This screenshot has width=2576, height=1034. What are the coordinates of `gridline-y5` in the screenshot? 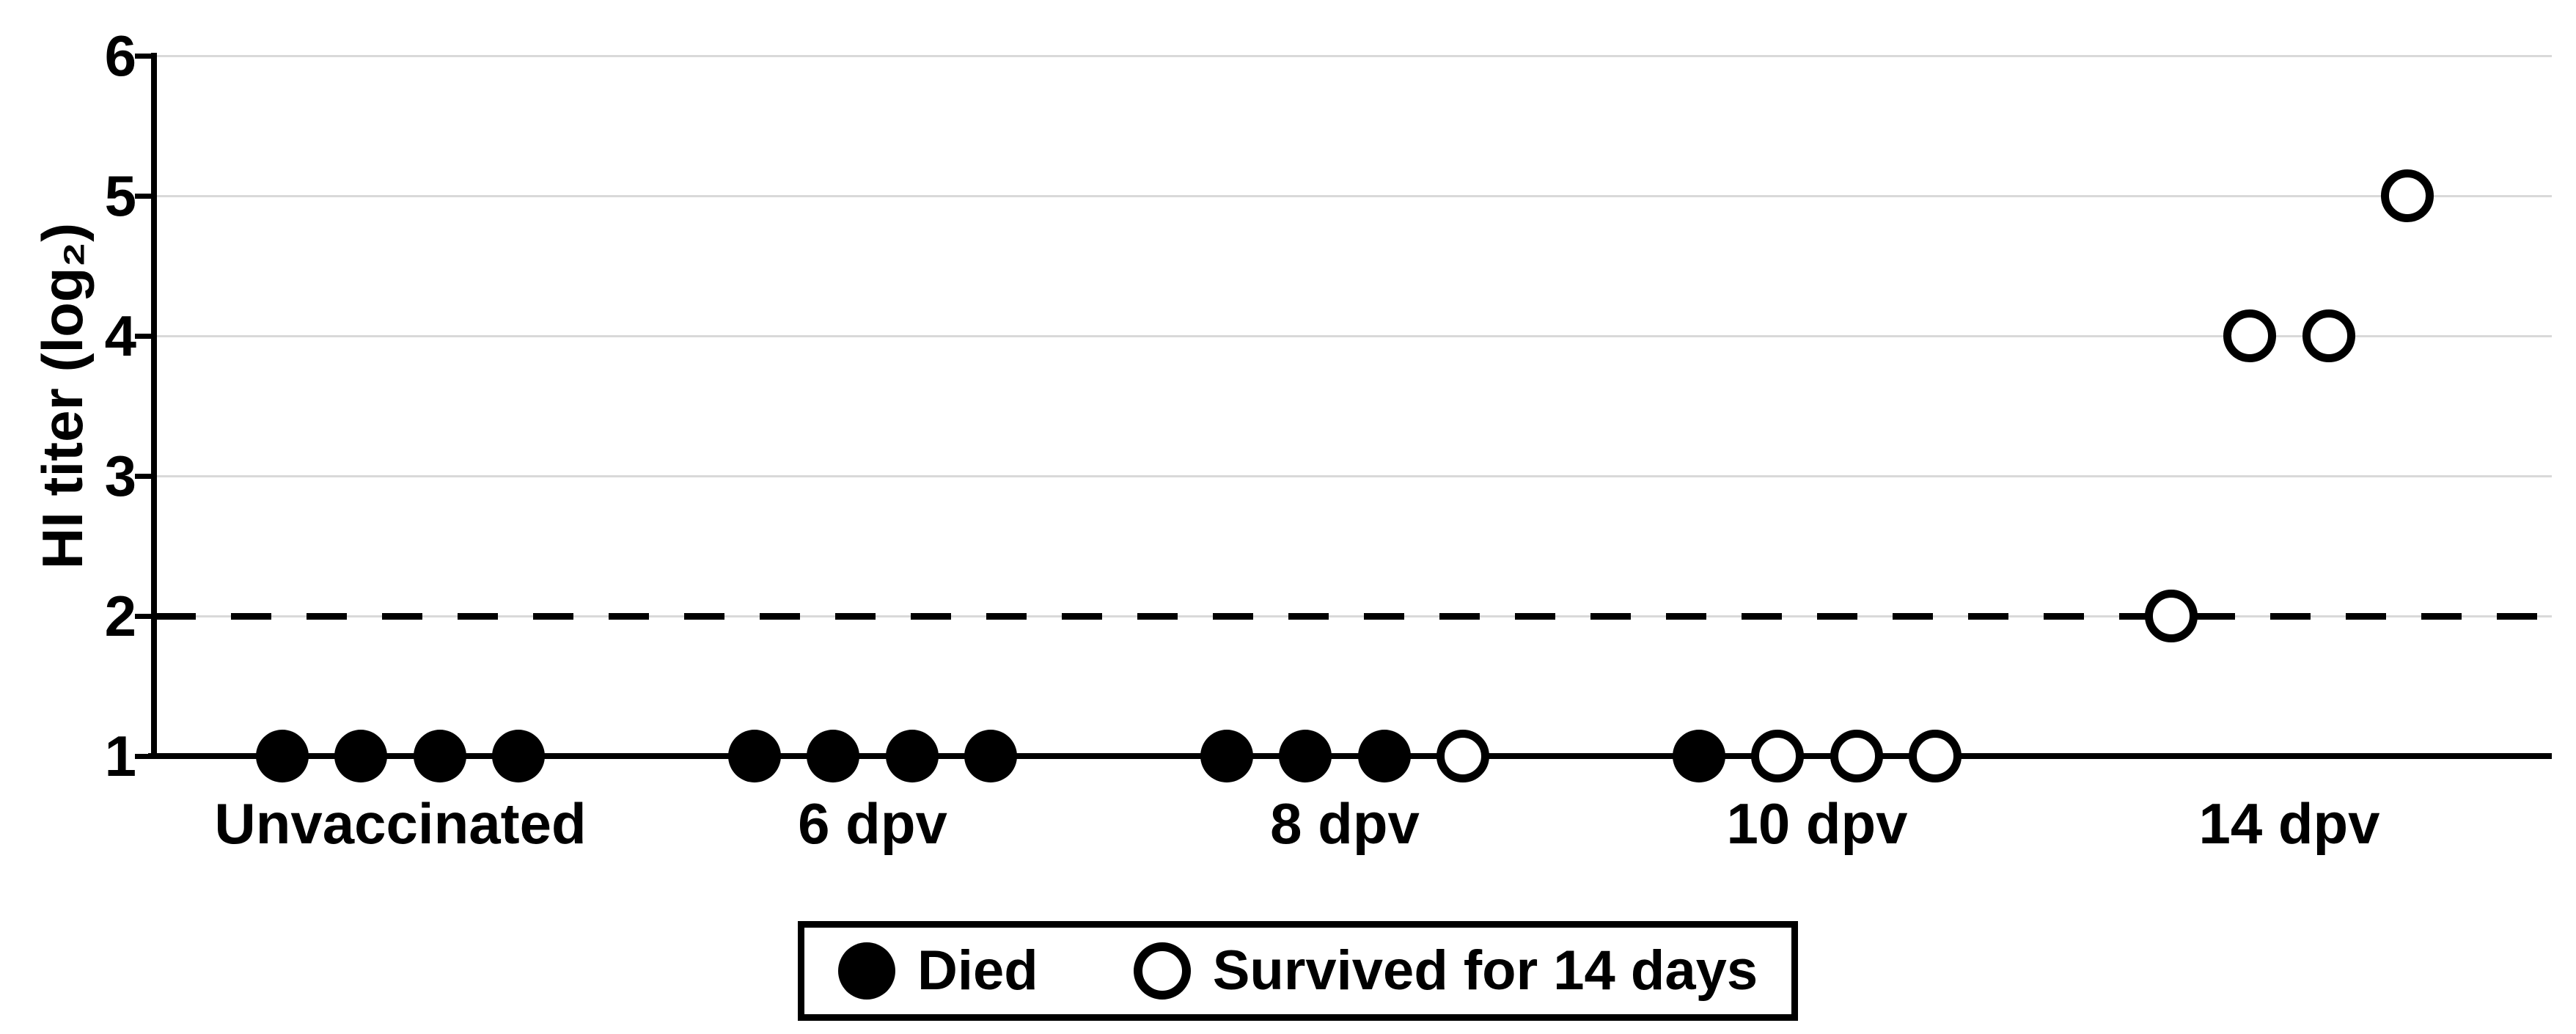 It's located at (1353, 196).